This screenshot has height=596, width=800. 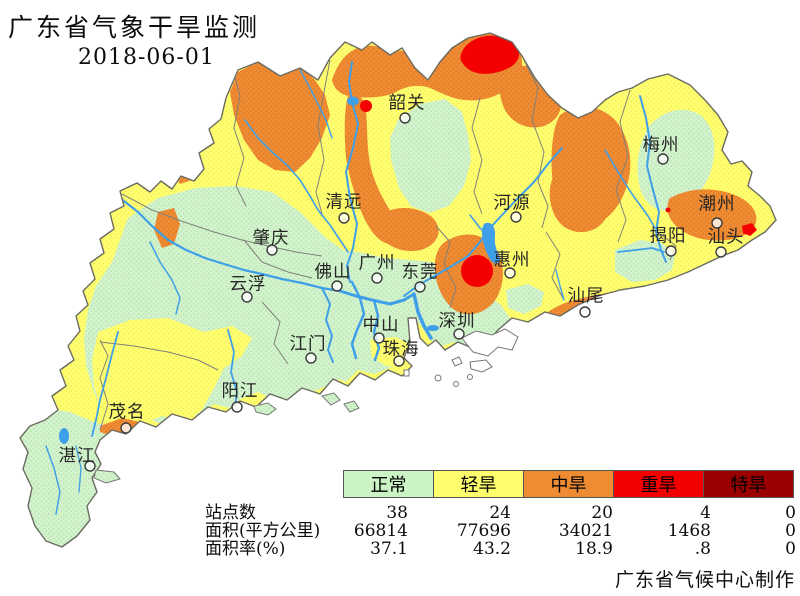 I want to click on city-label: 揭阳, so click(x=668, y=237).